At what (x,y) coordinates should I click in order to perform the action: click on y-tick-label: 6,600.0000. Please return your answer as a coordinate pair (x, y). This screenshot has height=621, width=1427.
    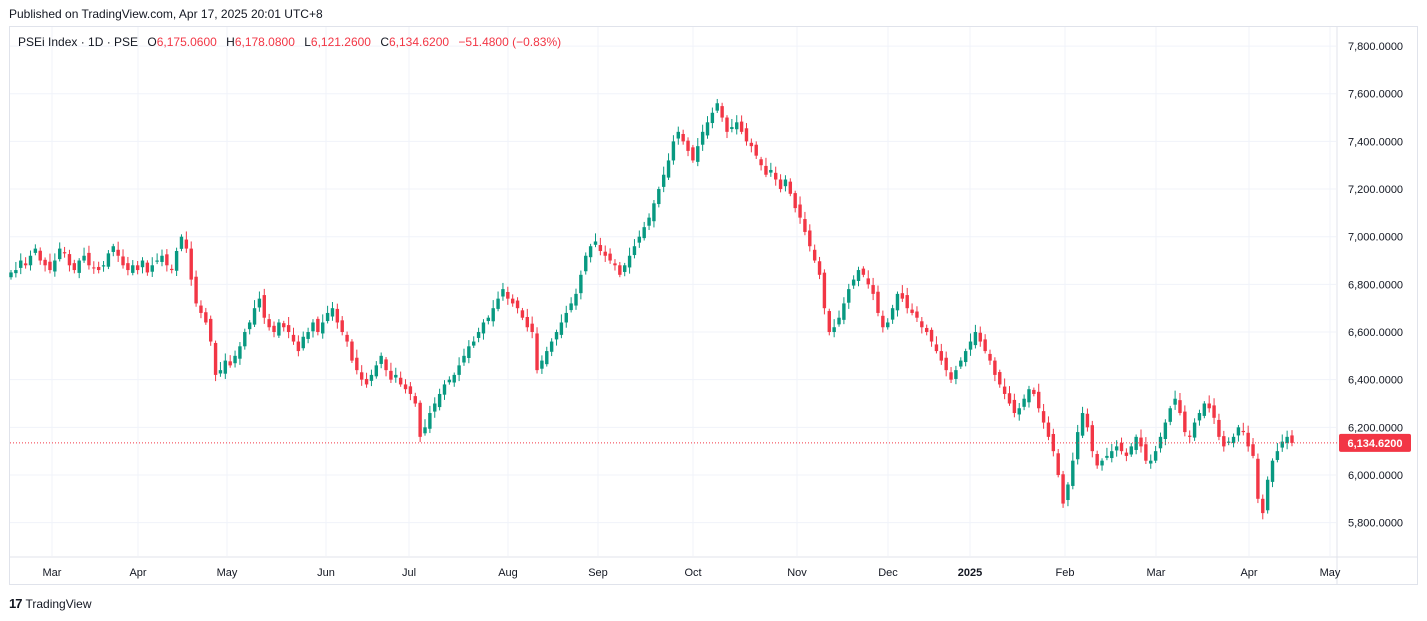
    Looking at the image, I should click on (1375, 333).